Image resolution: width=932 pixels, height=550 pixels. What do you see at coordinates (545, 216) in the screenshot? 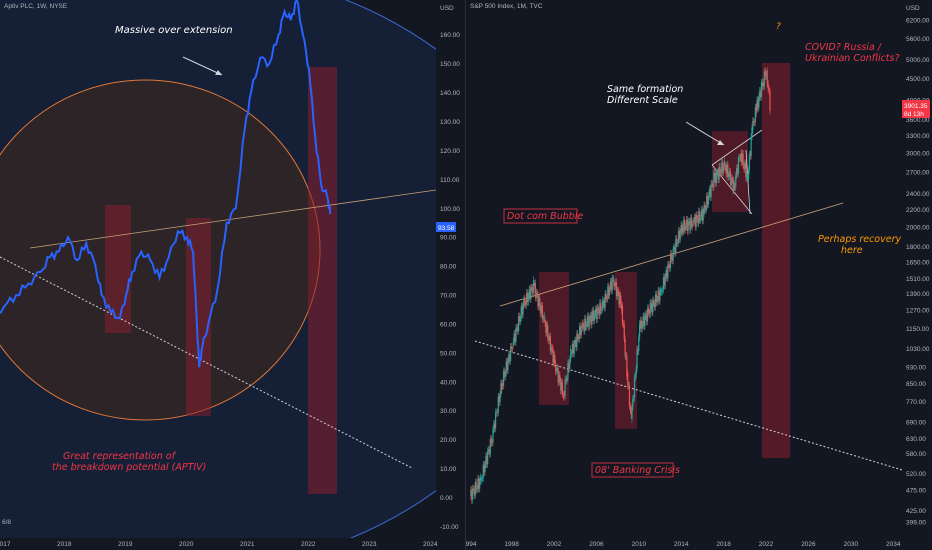
I see `dotcom-annotation: Dot com Bubble` at bounding box center [545, 216].